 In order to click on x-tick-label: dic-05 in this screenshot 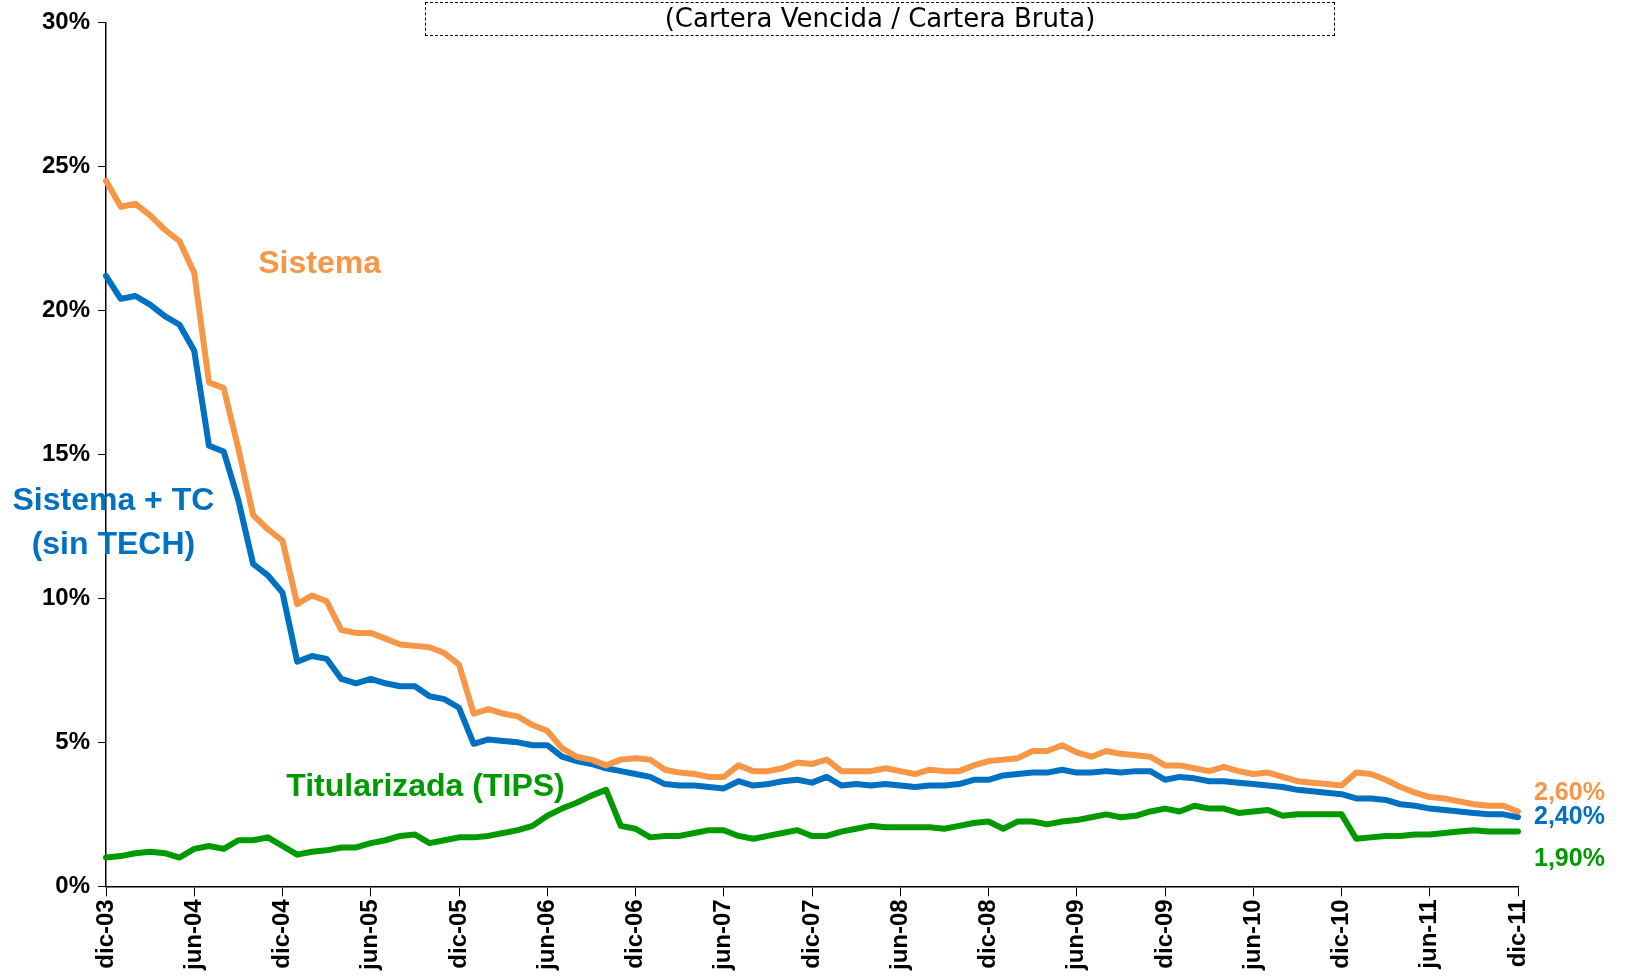, I will do `click(457, 934)`.